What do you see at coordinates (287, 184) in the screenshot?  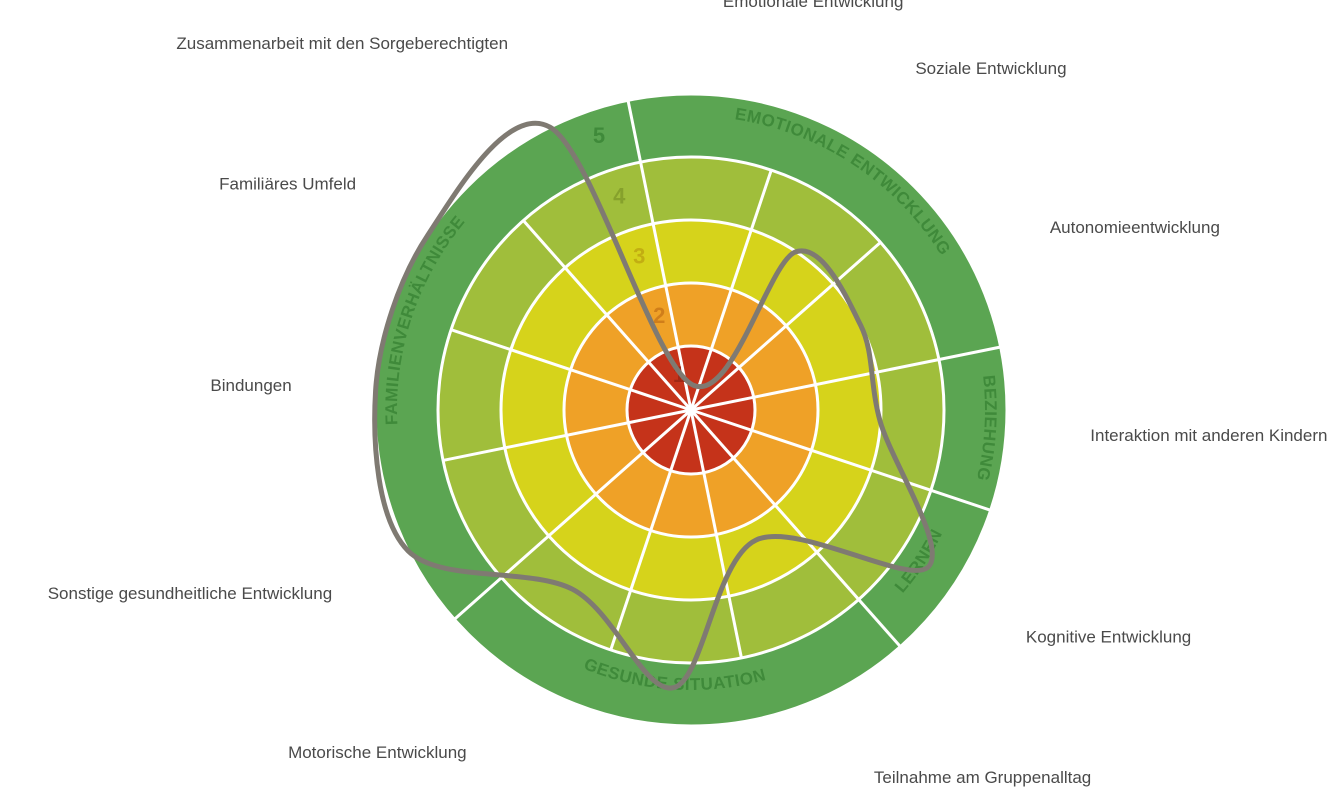 I see `axis-label: Familiäres Umfeld` at bounding box center [287, 184].